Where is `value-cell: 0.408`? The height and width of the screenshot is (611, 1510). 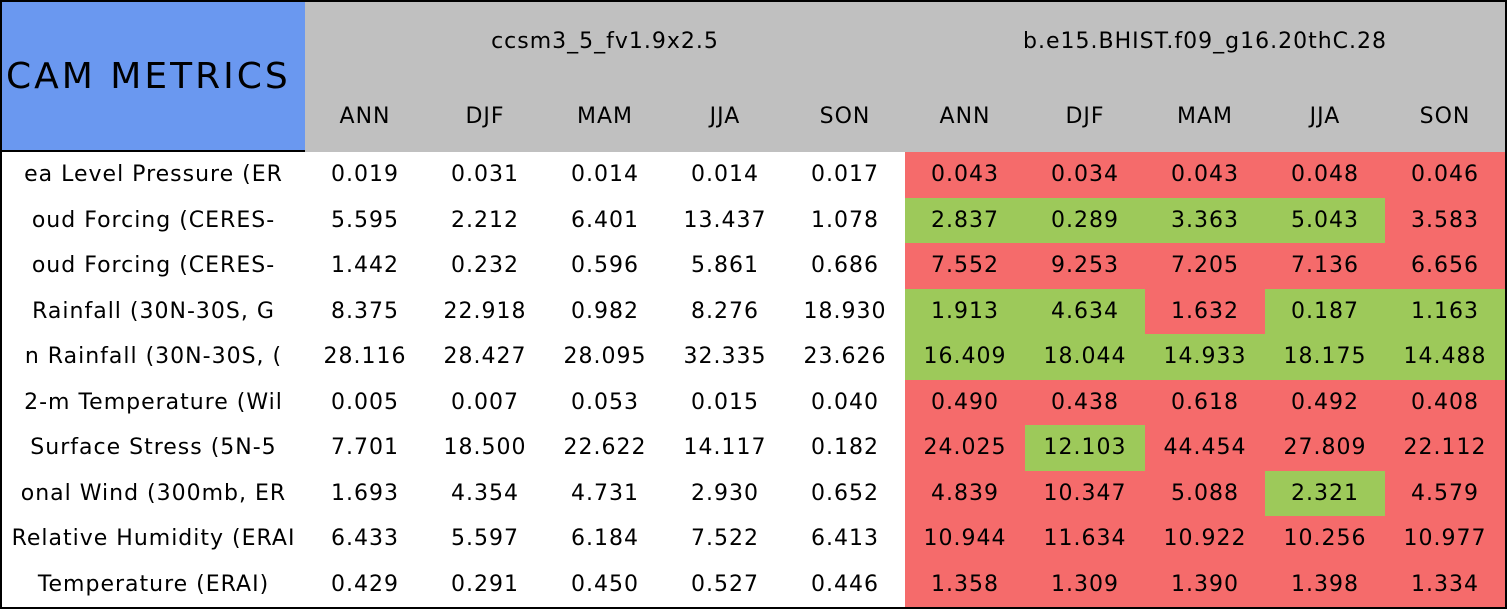 value-cell: 0.408 is located at coordinates (1446, 403).